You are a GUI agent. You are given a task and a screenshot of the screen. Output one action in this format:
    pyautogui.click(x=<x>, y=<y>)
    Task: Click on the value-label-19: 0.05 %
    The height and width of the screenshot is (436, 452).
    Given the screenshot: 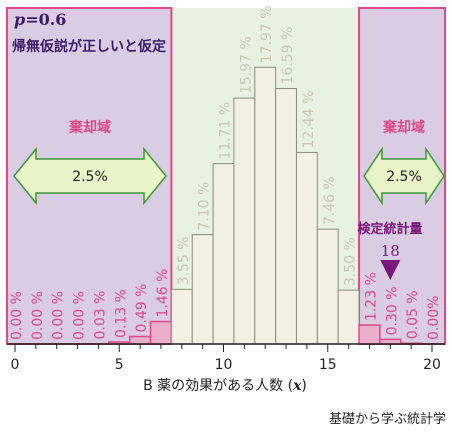 What is the action you would take?
    pyautogui.click(x=413, y=314)
    